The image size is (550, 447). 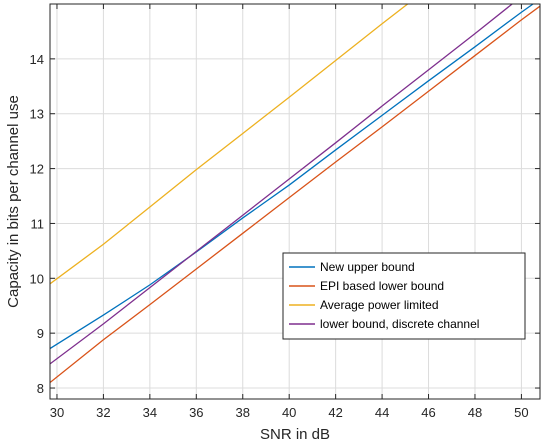 I want to click on x-tick-labels: 30 32 34 36 38 40 42 44 46 48 50, so click(x=289, y=412).